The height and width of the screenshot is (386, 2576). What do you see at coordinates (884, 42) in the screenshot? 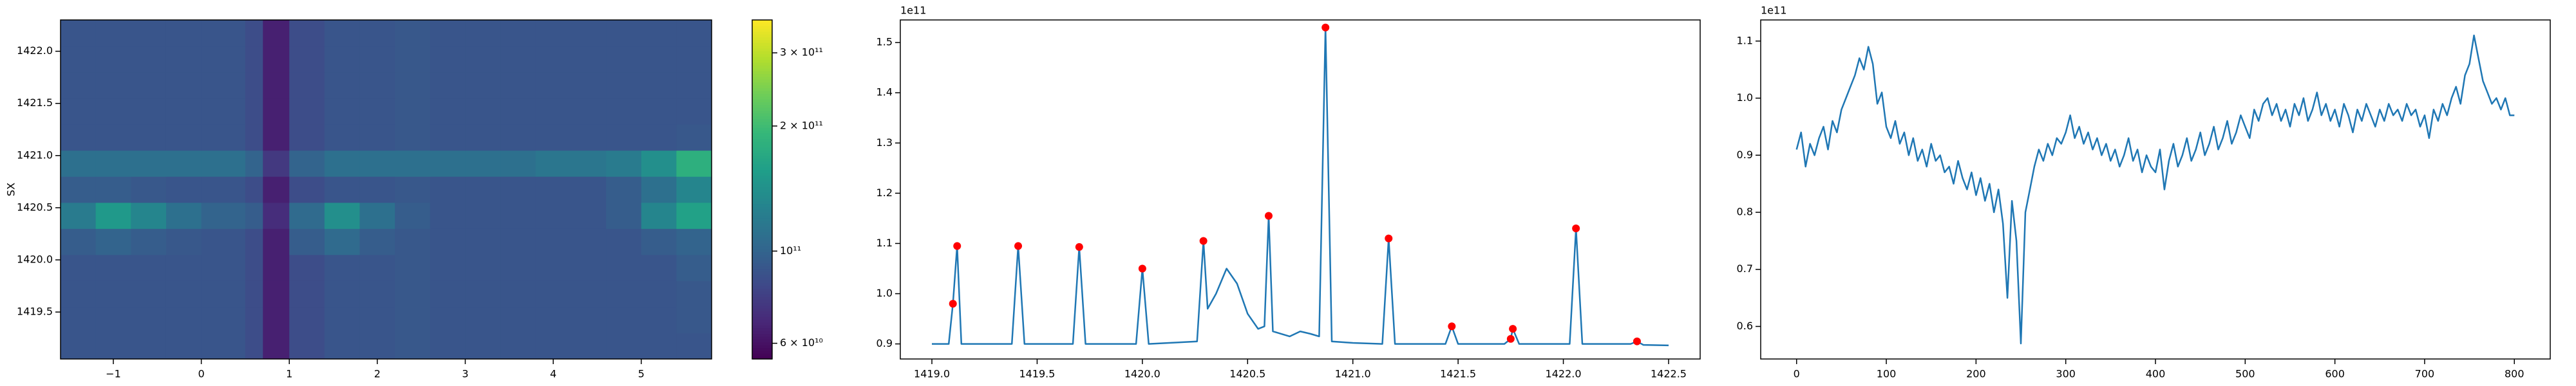
I see `y-tick-label: 1.5` at bounding box center [884, 42].